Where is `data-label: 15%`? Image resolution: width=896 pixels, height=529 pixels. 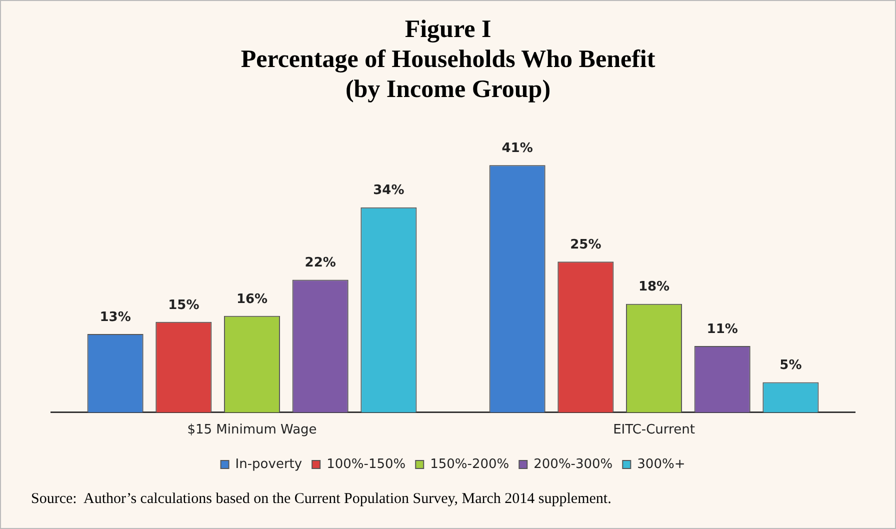
data-label: 15% is located at coordinates (184, 305).